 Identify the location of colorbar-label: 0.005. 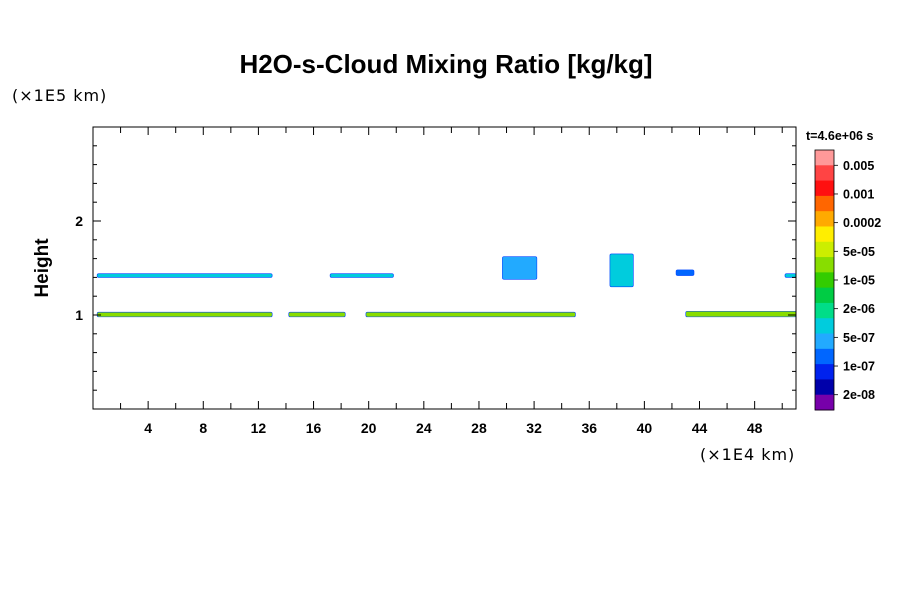
(858, 166).